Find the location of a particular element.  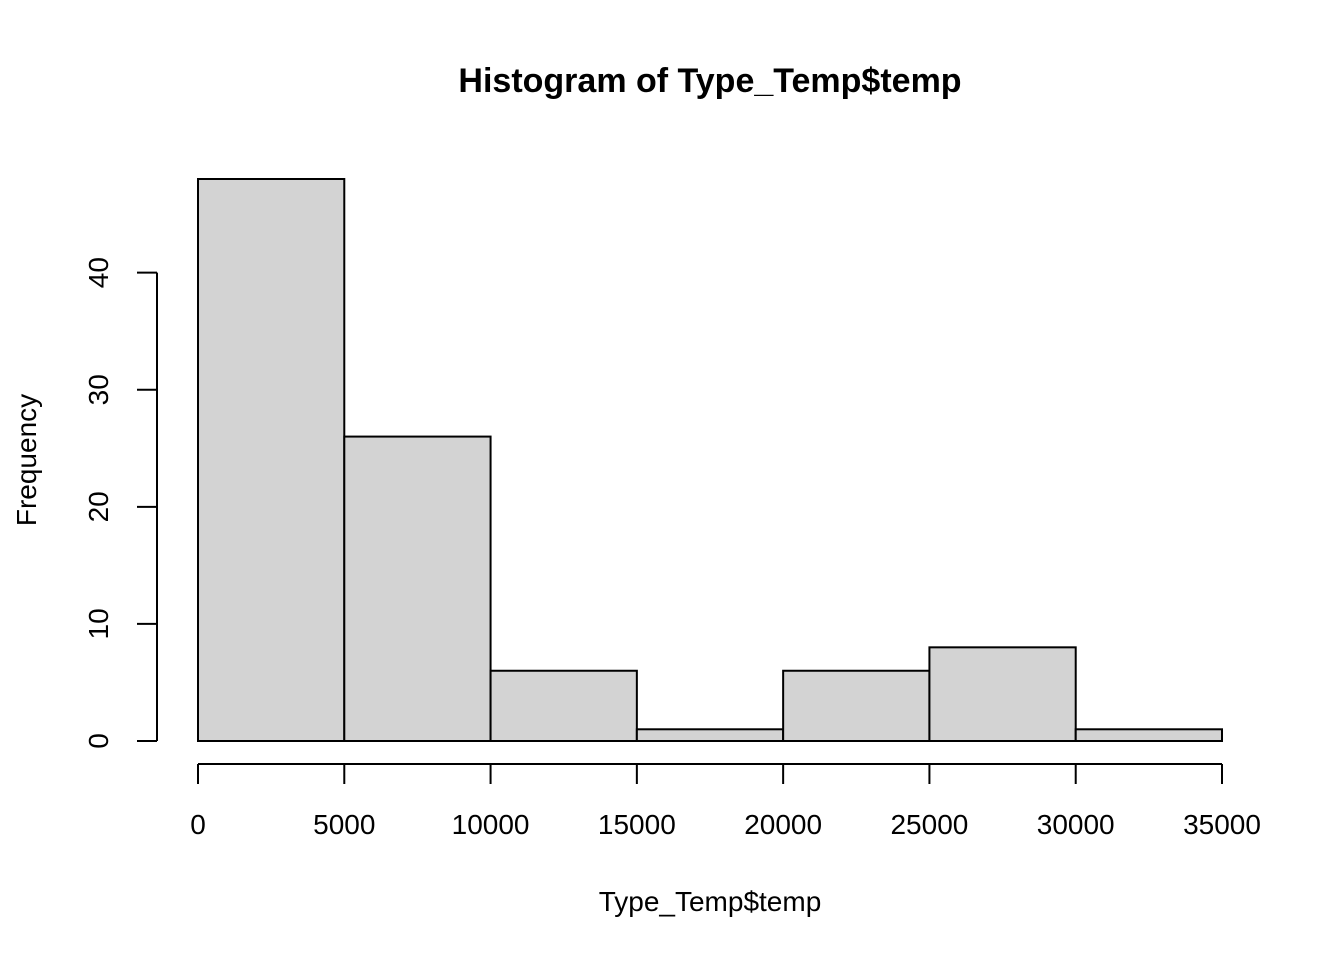

y-axis: 0 10 20 30 40 is located at coordinates (120, 503).